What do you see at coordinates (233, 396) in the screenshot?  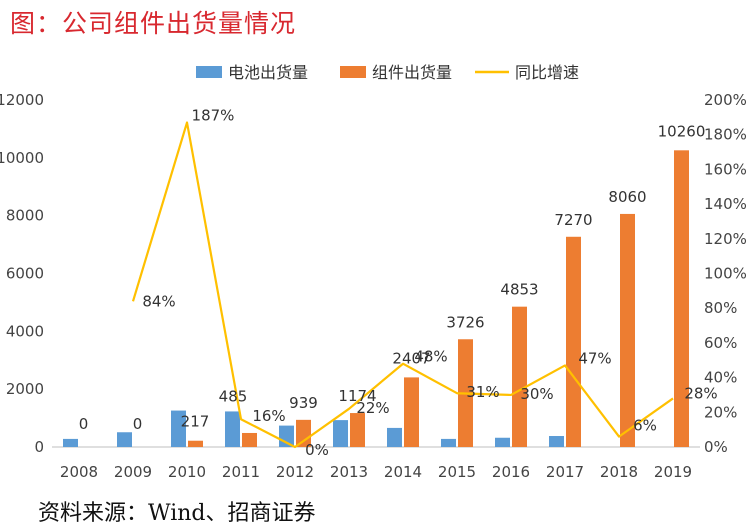 I see `bar-data-label: 485` at bounding box center [233, 396].